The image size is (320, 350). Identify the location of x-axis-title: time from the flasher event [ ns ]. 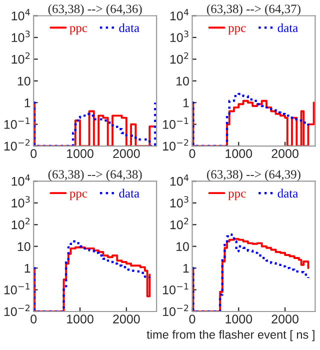
(230, 336).